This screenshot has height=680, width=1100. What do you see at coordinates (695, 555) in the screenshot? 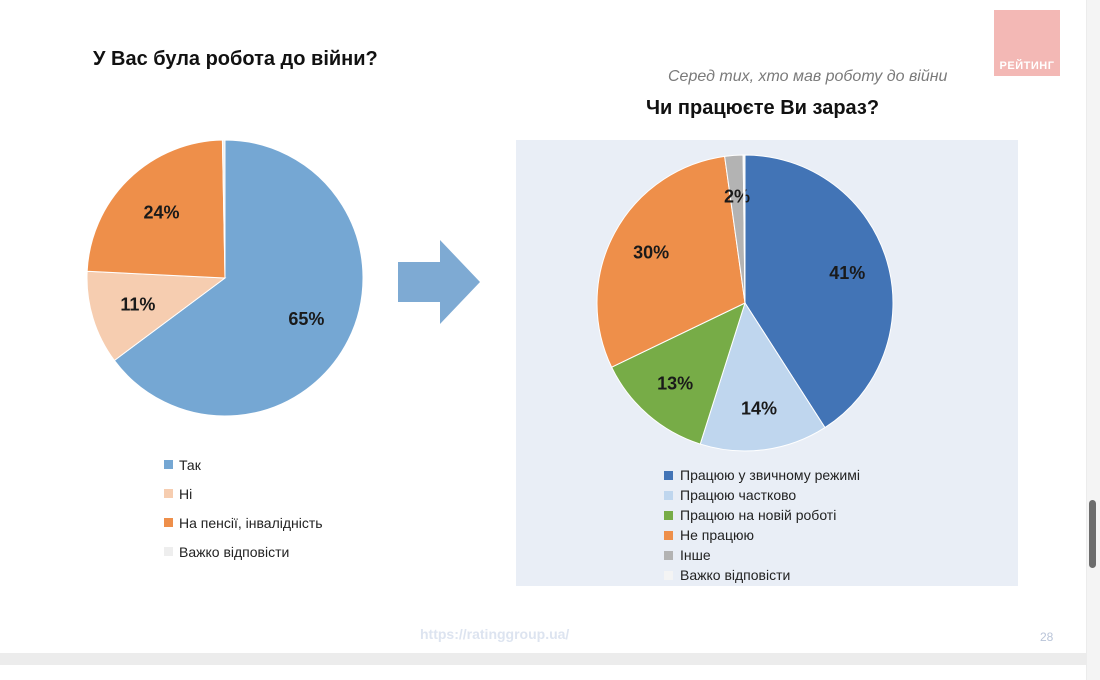
I see `legend-label: Інше` at bounding box center [695, 555].